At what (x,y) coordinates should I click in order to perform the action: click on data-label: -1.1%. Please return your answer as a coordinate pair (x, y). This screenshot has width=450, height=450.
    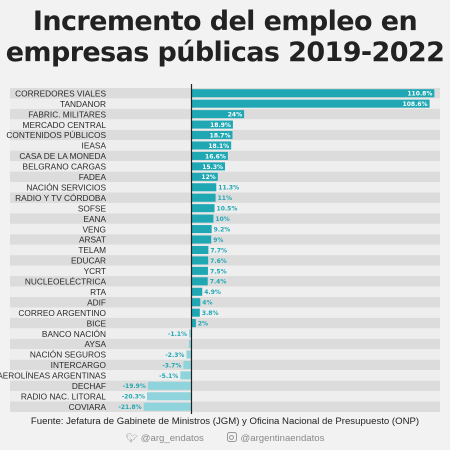
    Looking at the image, I should click on (177, 334).